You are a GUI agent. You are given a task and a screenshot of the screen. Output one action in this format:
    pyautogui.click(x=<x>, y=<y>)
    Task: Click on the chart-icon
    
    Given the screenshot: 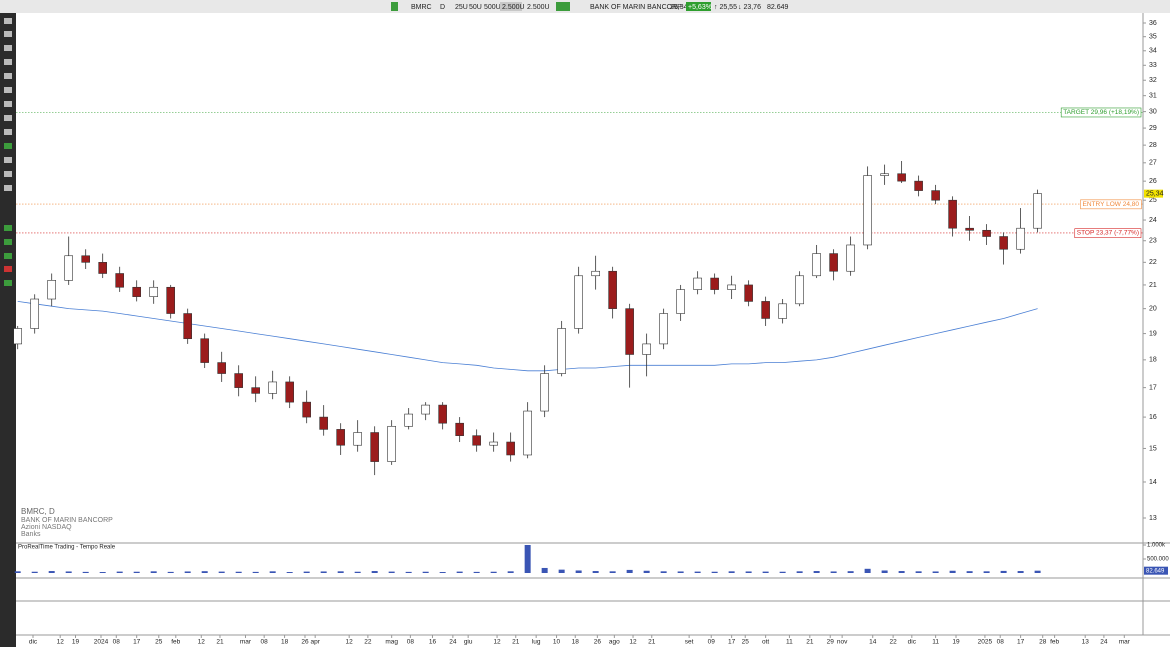 What is the action you would take?
    pyautogui.click(x=563, y=6)
    